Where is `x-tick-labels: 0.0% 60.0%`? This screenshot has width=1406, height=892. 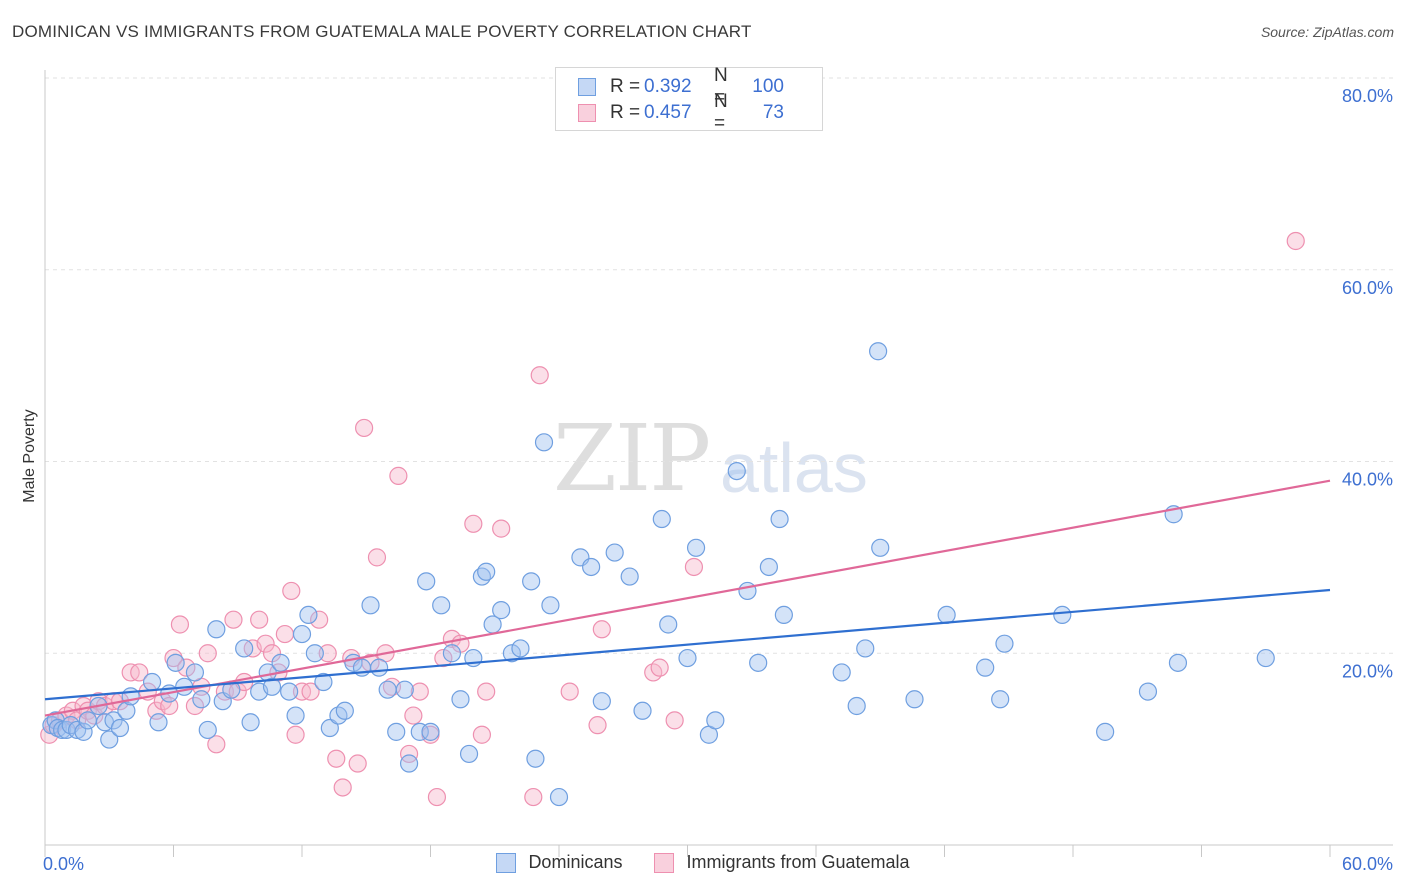 x-tick-labels: 0.0% 60.0% is located at coordinates (718, 864).